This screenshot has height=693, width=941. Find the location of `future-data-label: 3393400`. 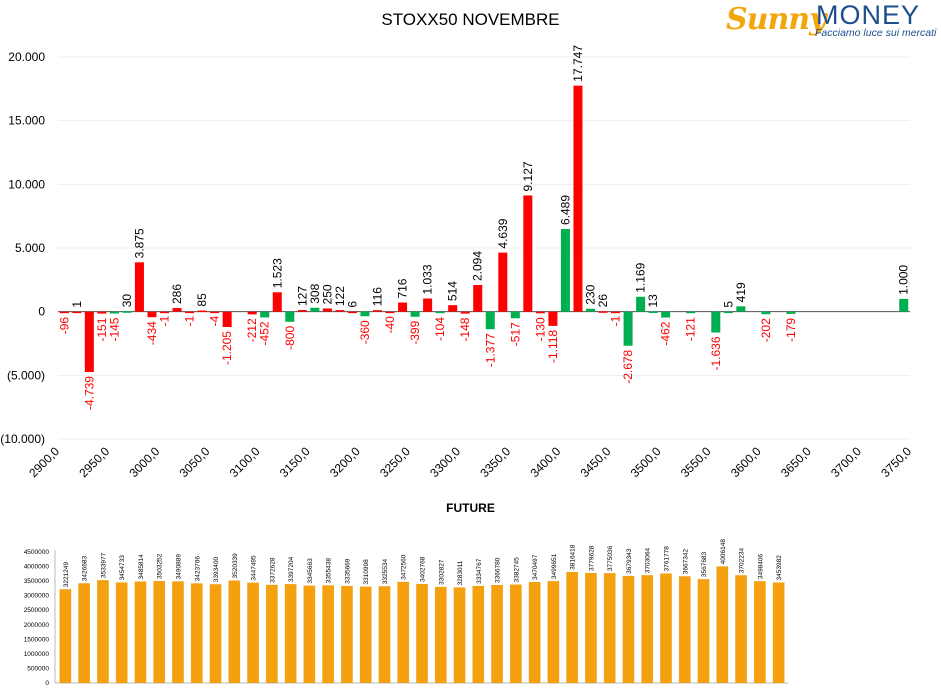

future-data-label: 3393400 is located at coordinates (216, 570).